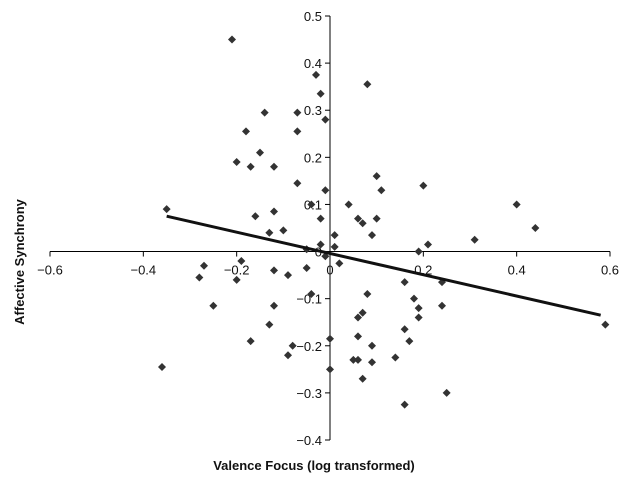 The image size is (631, 479). What do you see at coordinates (314, 465) in the screenshot?
I see `x-axis-title: Valence Focus (log transformed)` at bounding box center [314, 465].